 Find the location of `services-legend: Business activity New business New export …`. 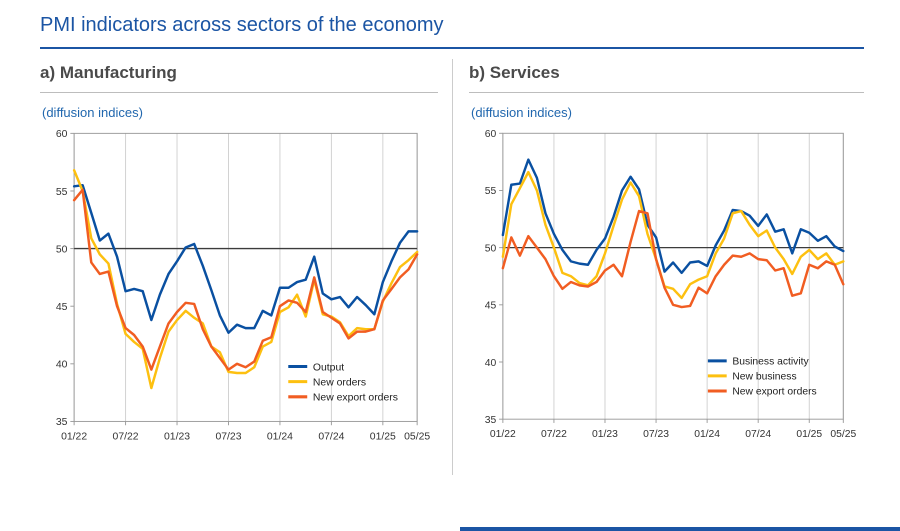

services-legend: Business activity New business New export … is located at coordinates (762, 377).